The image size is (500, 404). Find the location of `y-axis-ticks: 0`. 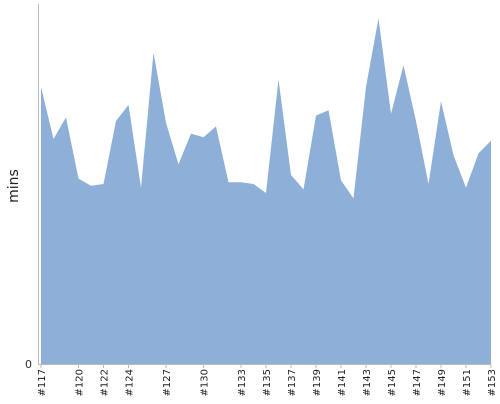

y-axis-ticks: 0 is located at coordinates (28, 364).